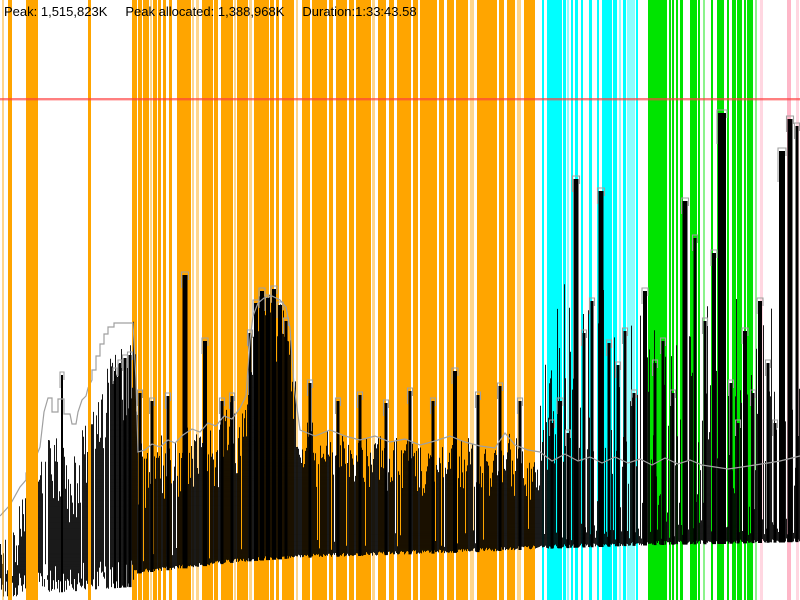  What do you see at coordinates (359, 11) in the screenshot?
I see `duration-stat: Duration:1:33:43.58` at bounding box center [359, 11].